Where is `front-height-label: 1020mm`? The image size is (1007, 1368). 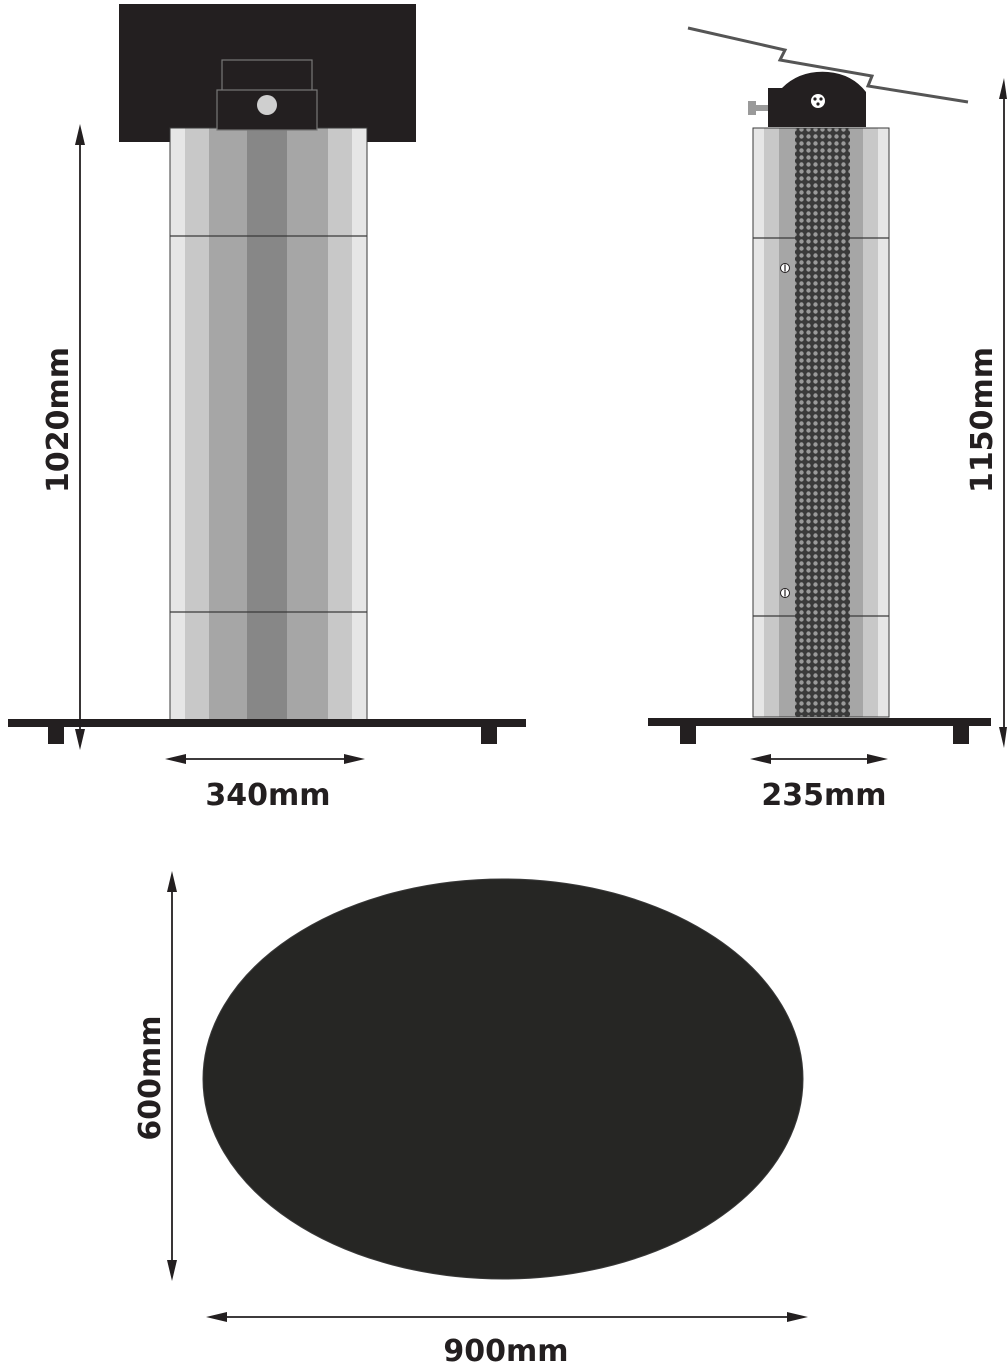 front-height-label: 1020mm is located at coordinates (58, 420).